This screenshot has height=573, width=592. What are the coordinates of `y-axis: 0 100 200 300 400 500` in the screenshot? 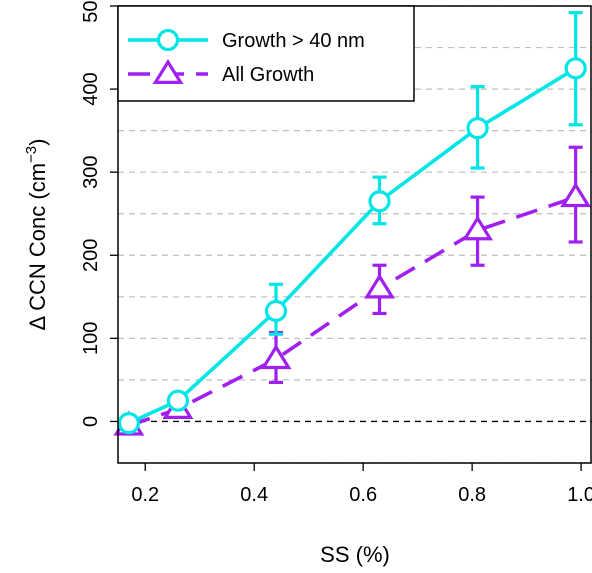 It's located at (99, 213).